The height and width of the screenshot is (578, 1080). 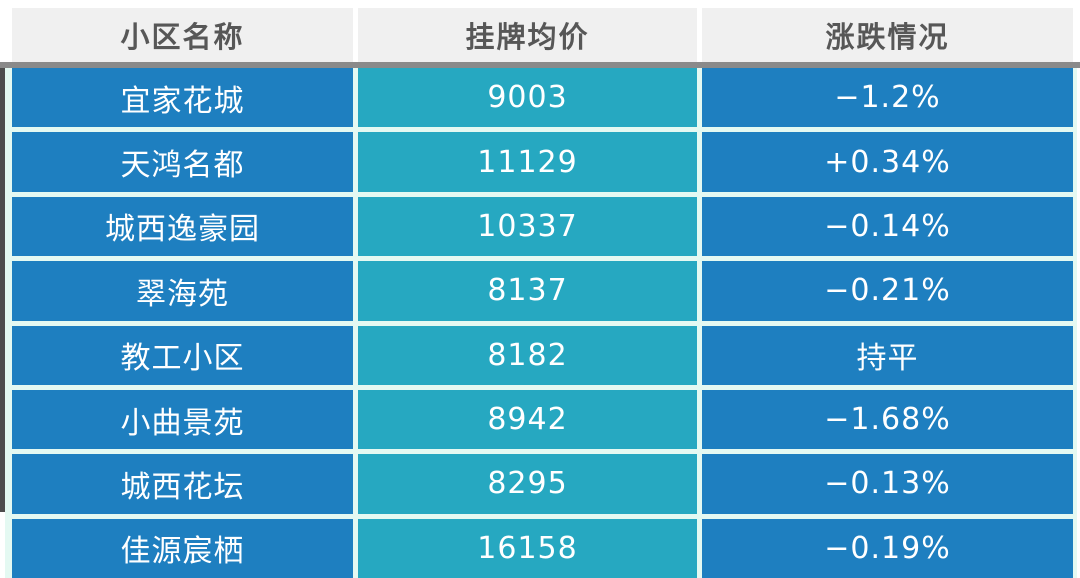 I want to click on cell-price-change: −1.68%, so click(x=887, y=419).